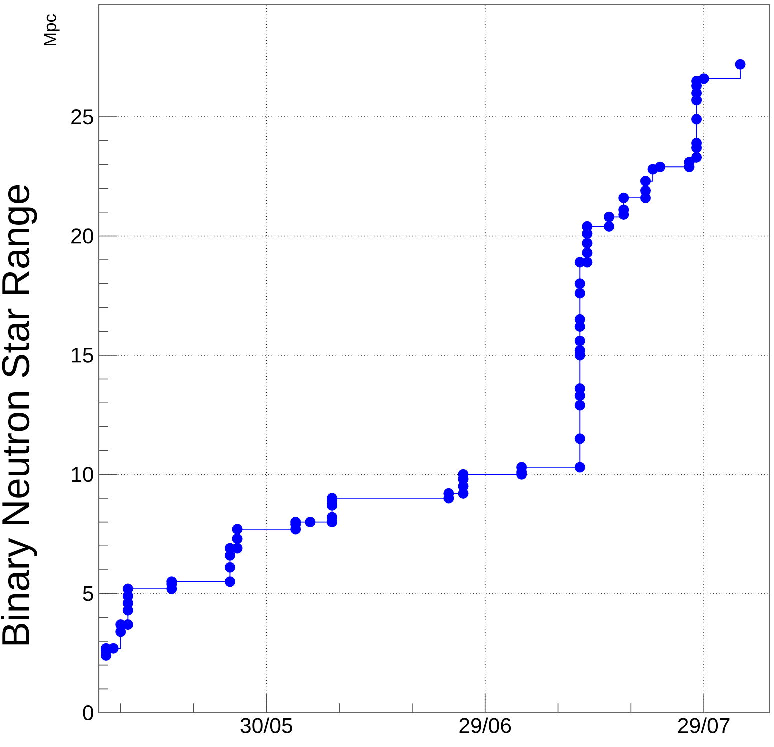 This screenshot has height=747, width=774. Describe the element at coordinates (19, 415) in the screenshot. I see `y-axis-title: Binary Neutron Star Range` at that location.